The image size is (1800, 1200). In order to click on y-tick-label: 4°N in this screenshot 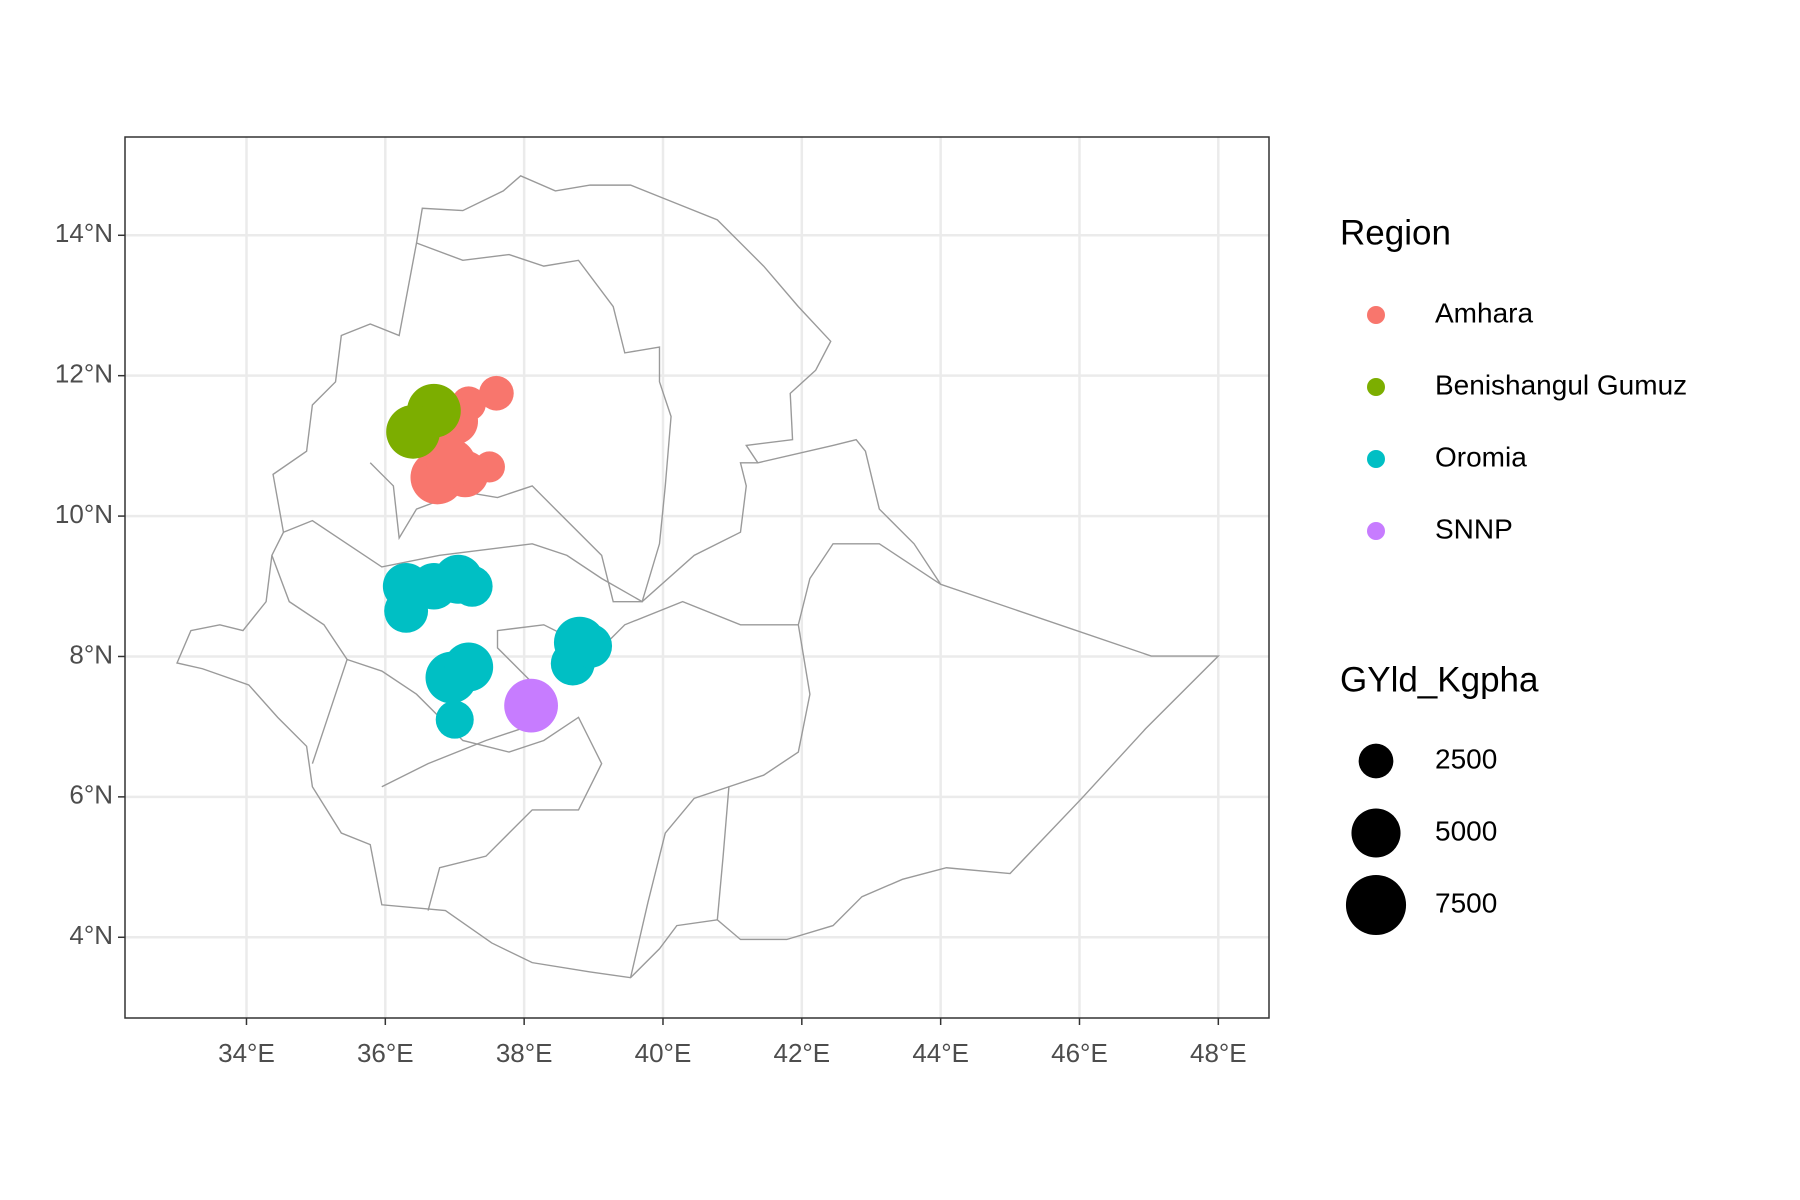, I will do `click(91, 935)`.